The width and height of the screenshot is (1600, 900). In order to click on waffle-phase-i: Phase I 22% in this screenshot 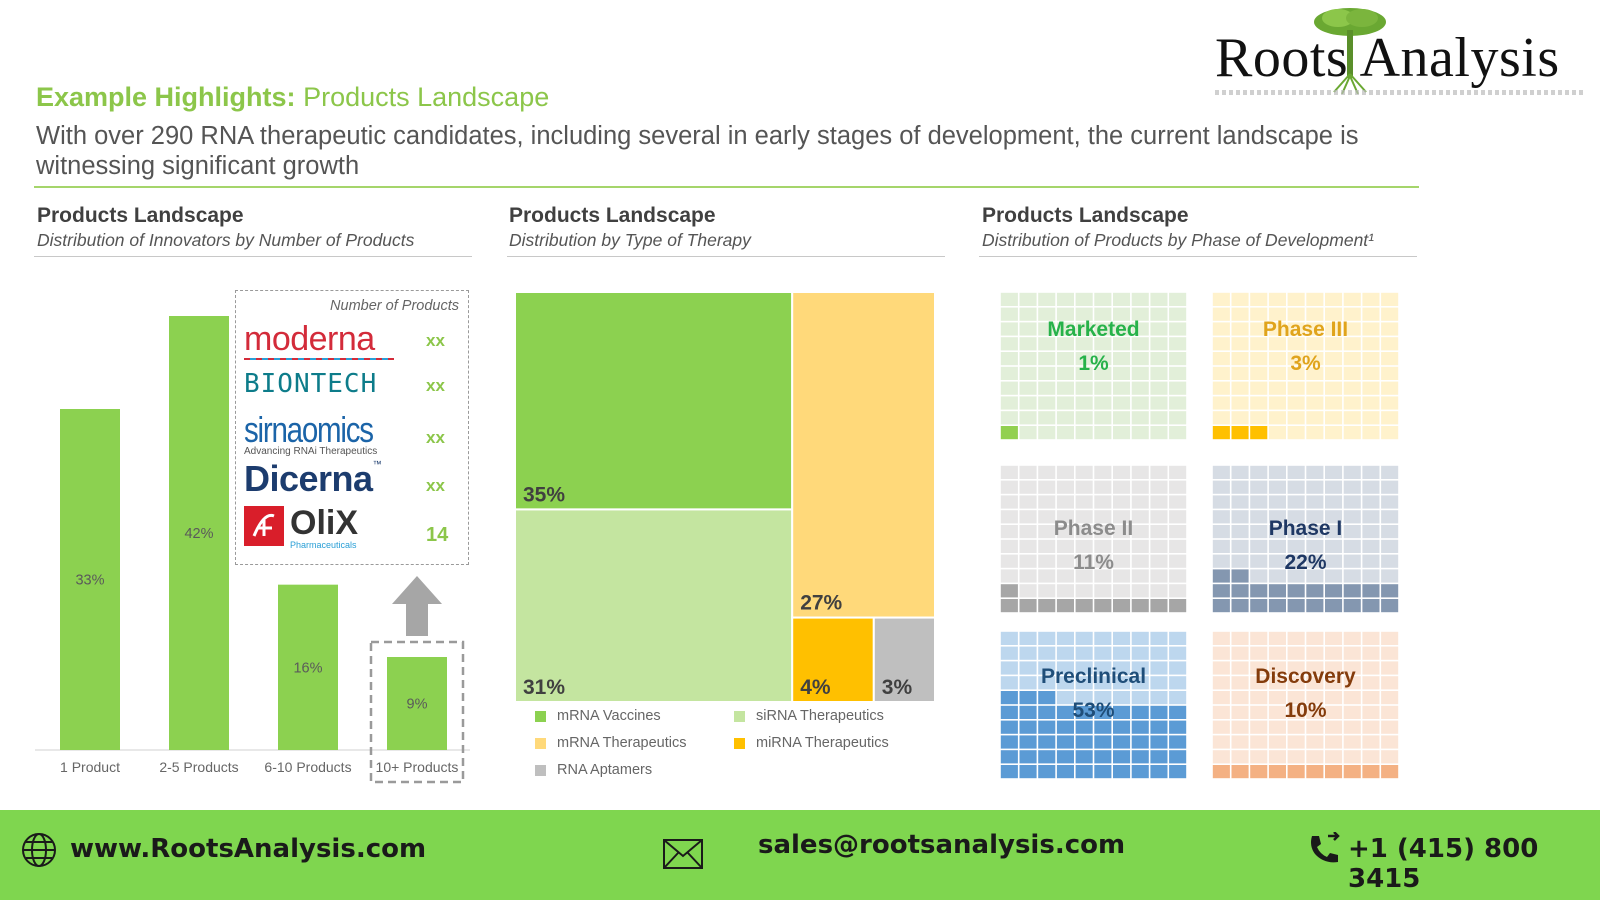, I will do `click(1305, 539)`.